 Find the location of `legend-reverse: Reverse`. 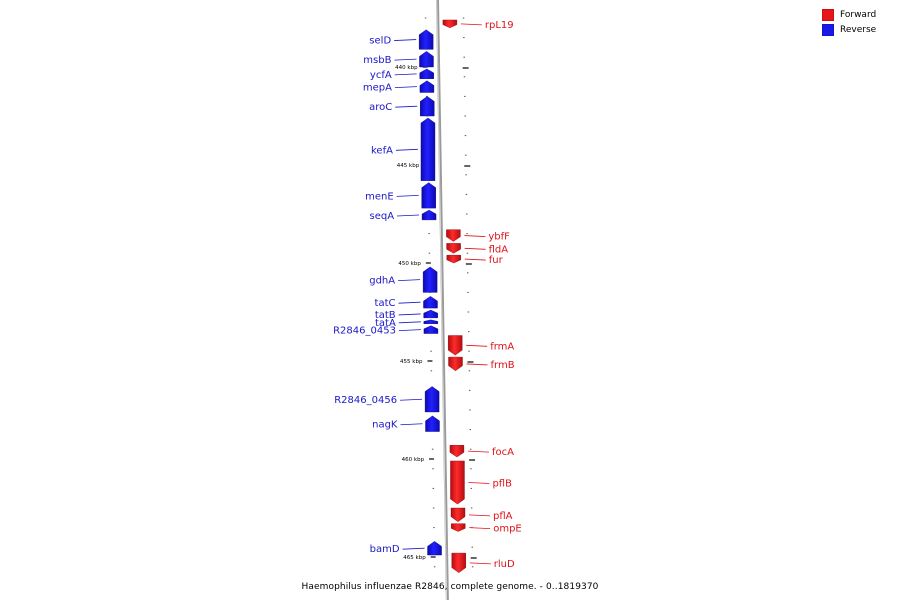

legend-reverse: Reverse is located at coordinates (857, 30).